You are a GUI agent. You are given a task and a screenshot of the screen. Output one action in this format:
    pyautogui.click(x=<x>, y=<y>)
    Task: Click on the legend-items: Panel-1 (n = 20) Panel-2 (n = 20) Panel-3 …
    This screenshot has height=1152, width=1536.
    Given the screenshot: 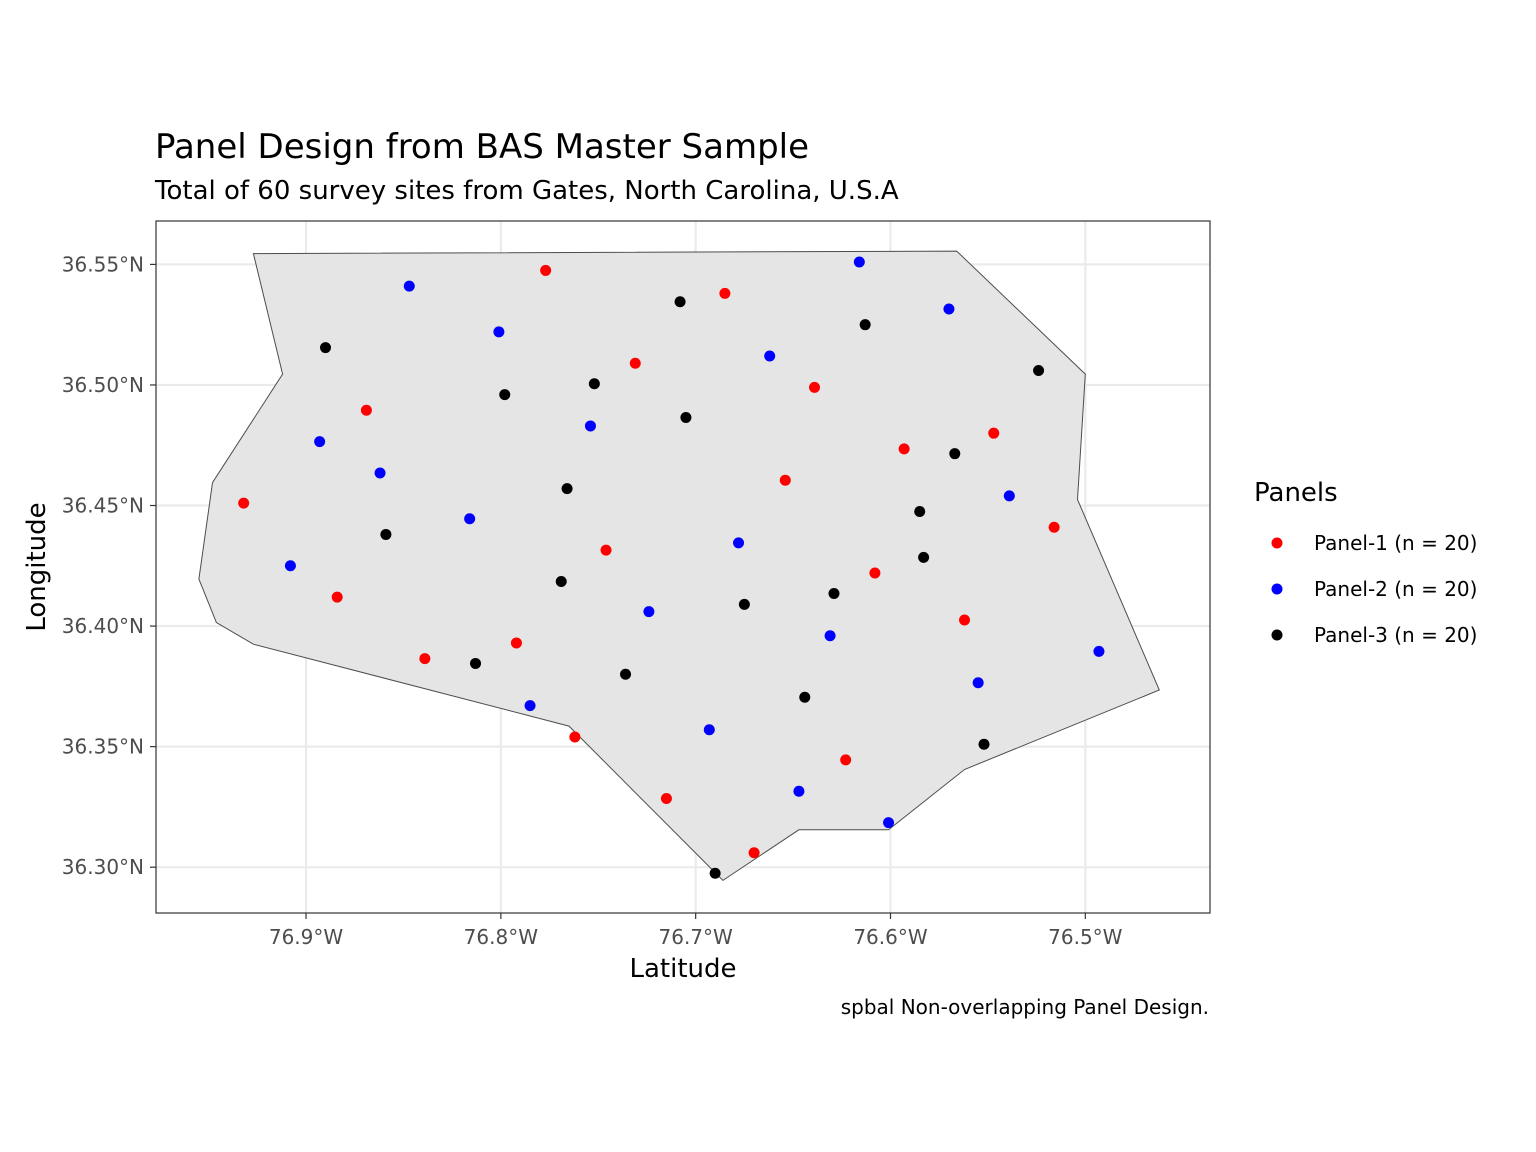 What is the action you would take?
    pyautogui.click(x=1374, y=589)
    